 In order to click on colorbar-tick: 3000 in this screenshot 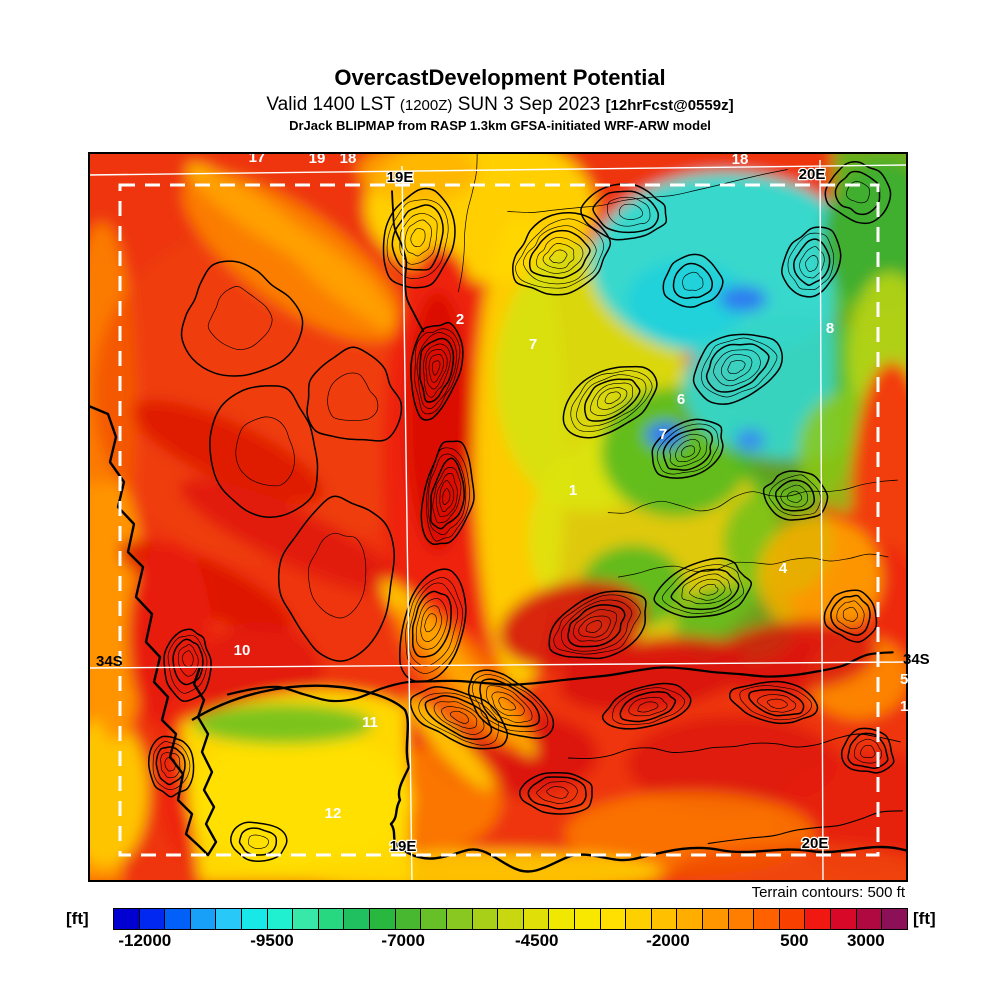, I will do `click(865, 940)`.